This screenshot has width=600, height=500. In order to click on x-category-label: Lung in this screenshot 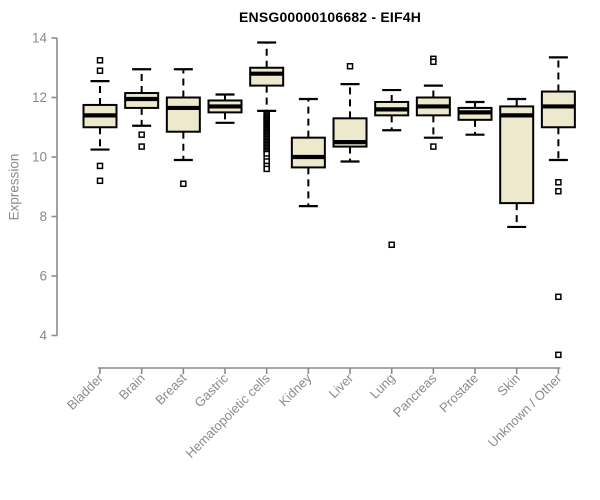, I will do `click(382, 386)`.